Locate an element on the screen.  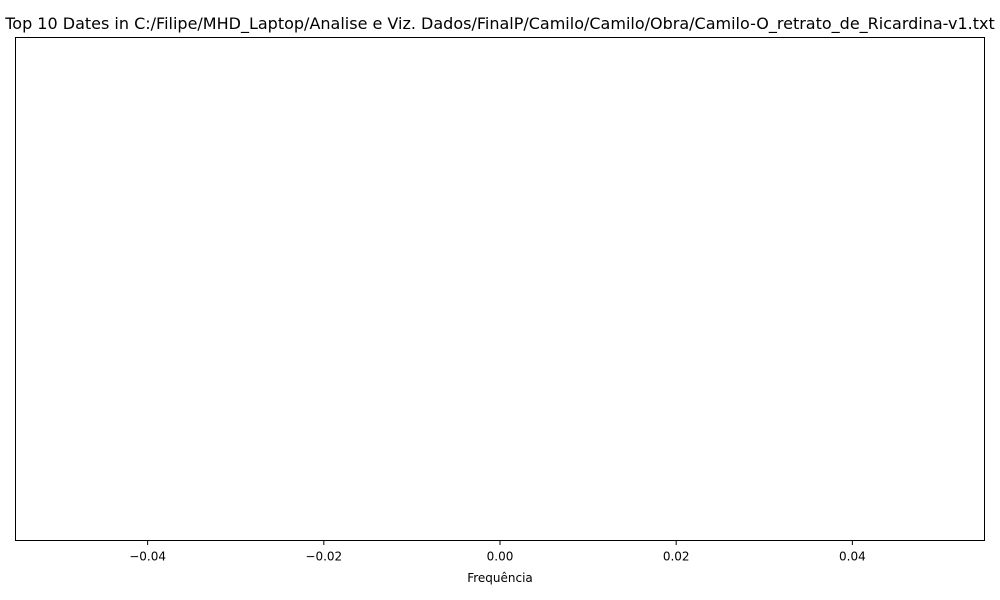
x-tick-label: 0.00 is located at coordinates (500, 557).